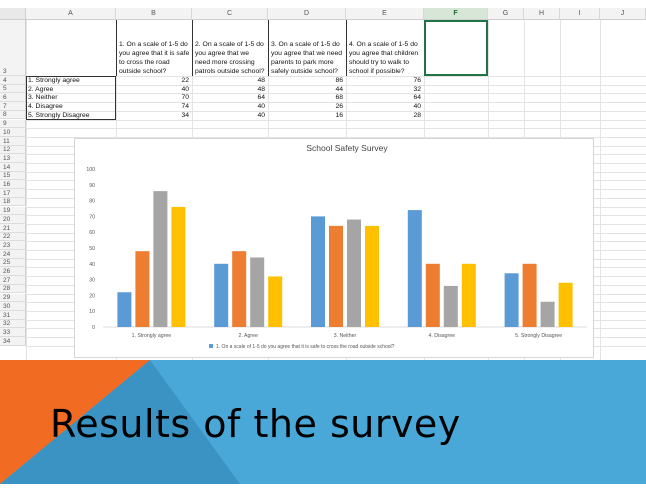 Image resolution: width=646 pixels, height=489 pixels. Describe the element at coordinates (13, 263) in the screenshot. I see `row-header: 25` at that location.